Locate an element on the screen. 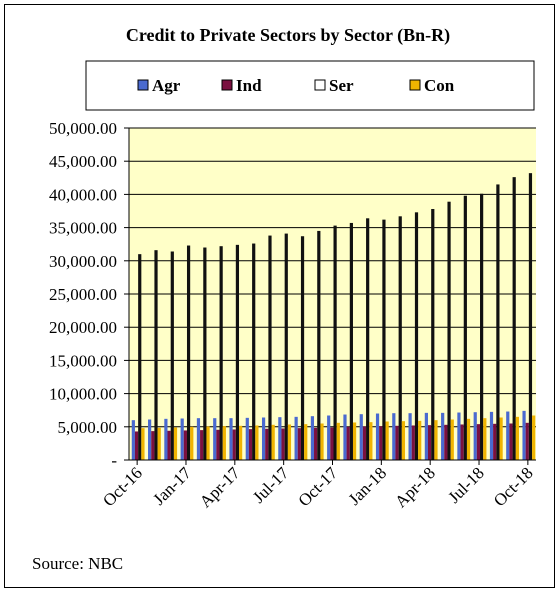 The height and width of the screenshot is (592, 559). y-tick-label: 20,000.00 is located at coordinates (83, 327).